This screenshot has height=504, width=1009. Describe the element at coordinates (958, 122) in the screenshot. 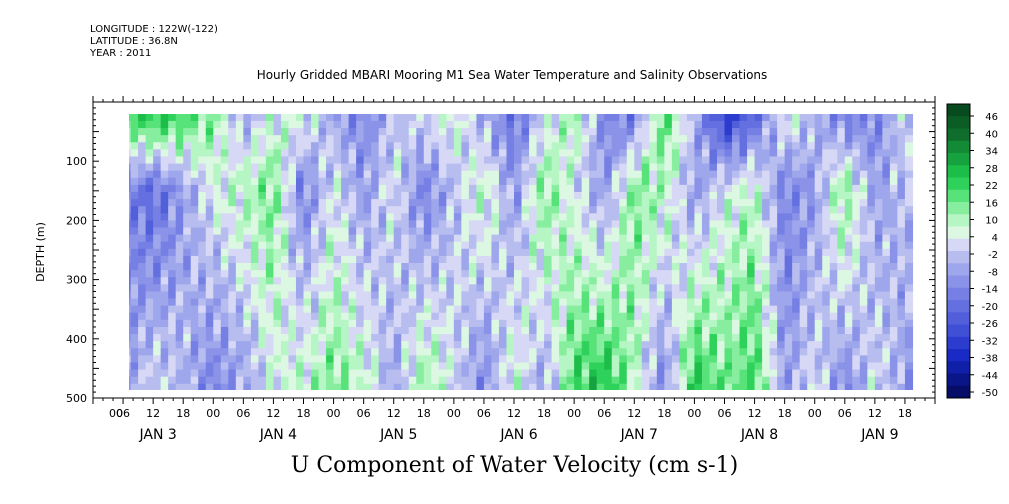

I see `colorbar-swatch` at that location.